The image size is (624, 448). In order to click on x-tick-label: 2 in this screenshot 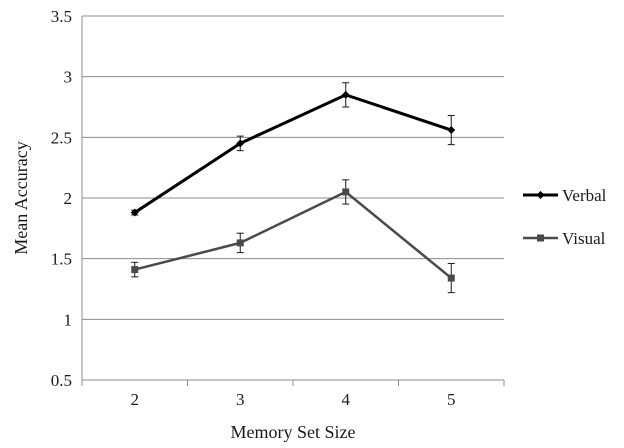, I will do `click(135, 399)`.